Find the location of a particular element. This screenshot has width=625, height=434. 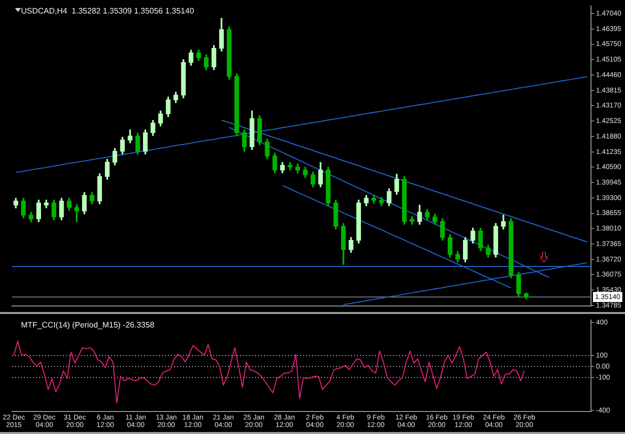

chart-title: MTF_CCI(14) (Period_M15) -26.3358 is located at coordinates (88, 325).